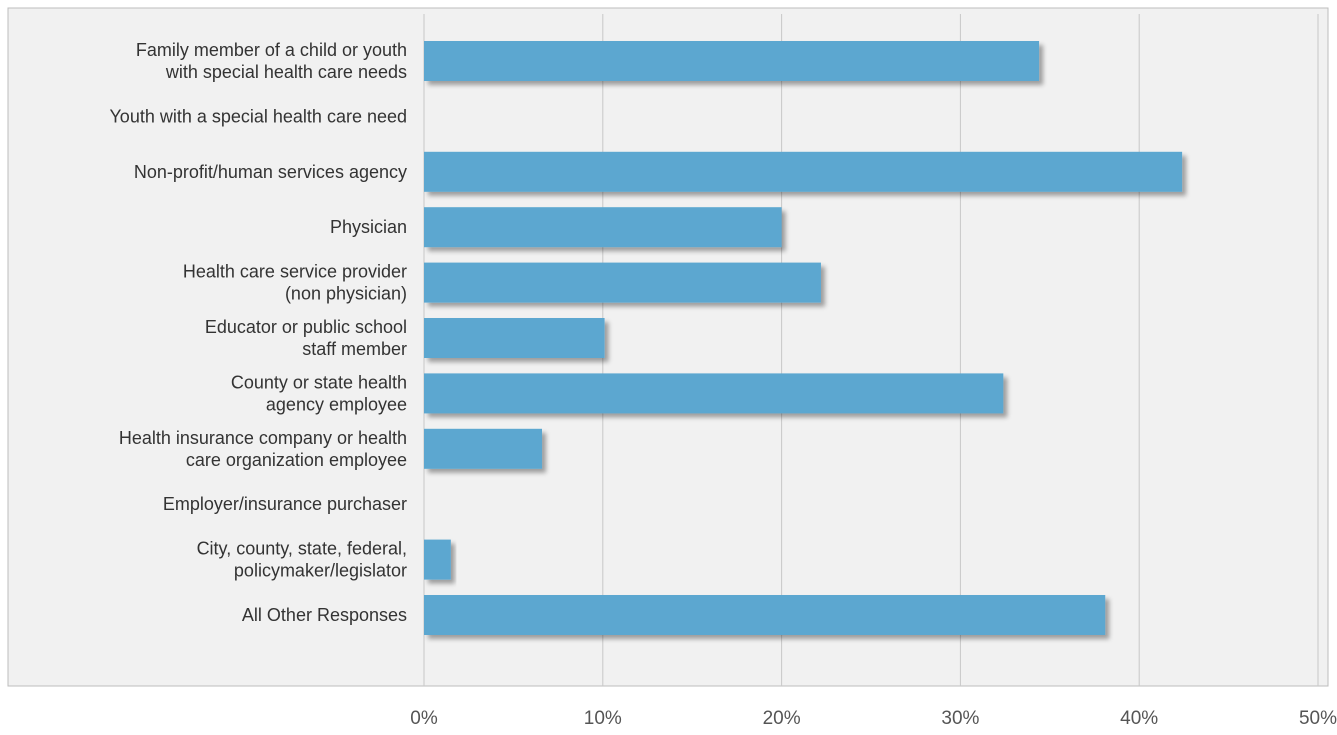 This screenshot has width=1337, height=735. I want to click on category-label: care organization employee, so click(296, 460).